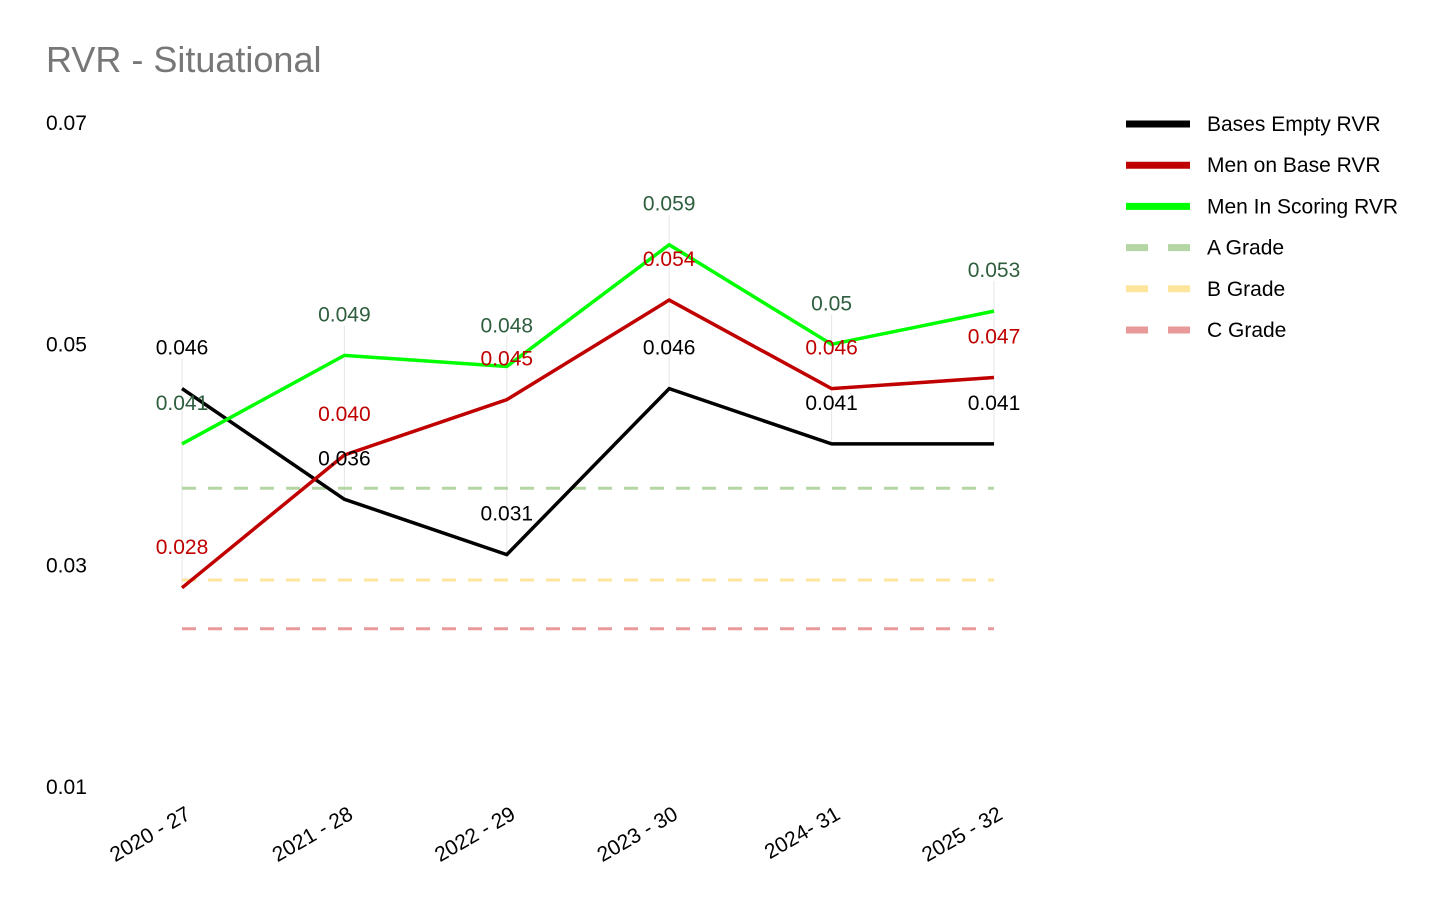 This screenshot has height=902, width=1456. What do you see at coordinates (344, 314) in the screenshot?
I see `data-label: 0.049` at bounding box center [344, 314].